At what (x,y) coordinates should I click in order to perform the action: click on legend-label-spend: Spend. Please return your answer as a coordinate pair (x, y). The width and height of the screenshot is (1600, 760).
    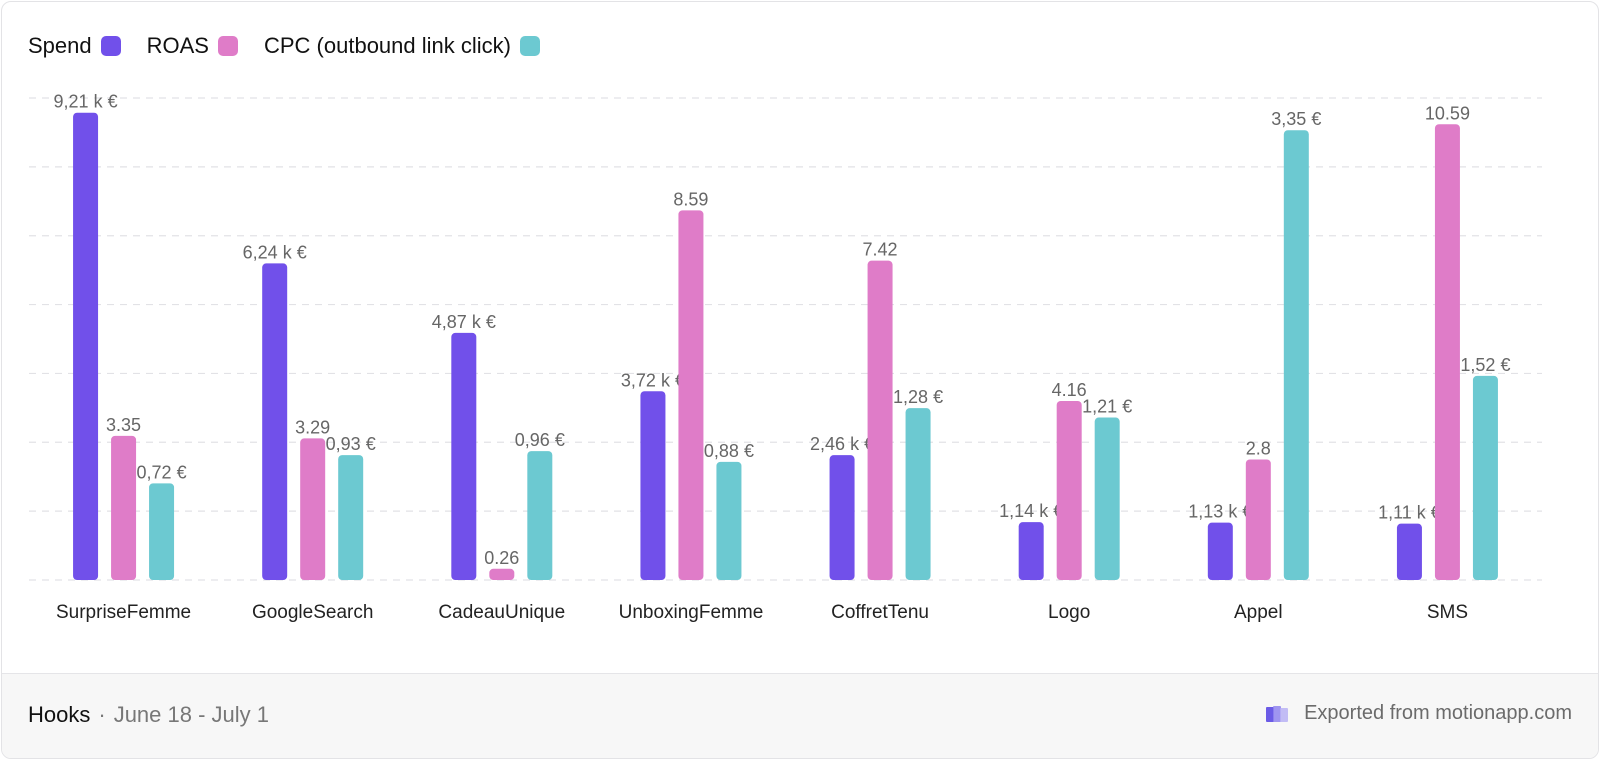
    Looking at the image, I should click on (60, 45).